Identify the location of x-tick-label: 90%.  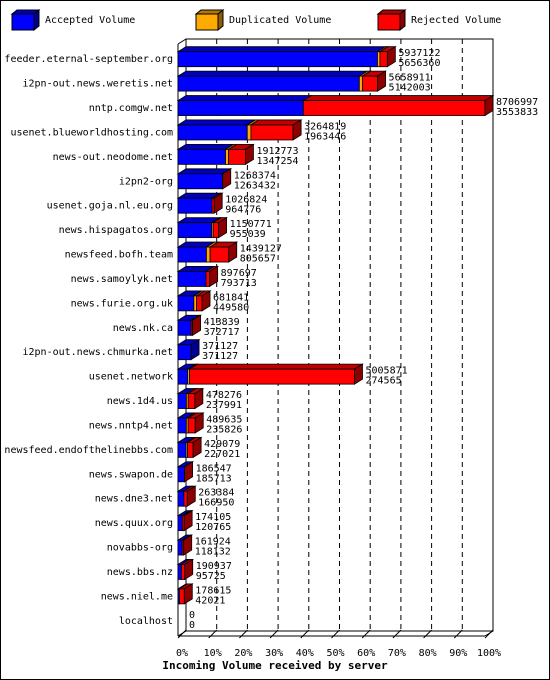
(458, 653).